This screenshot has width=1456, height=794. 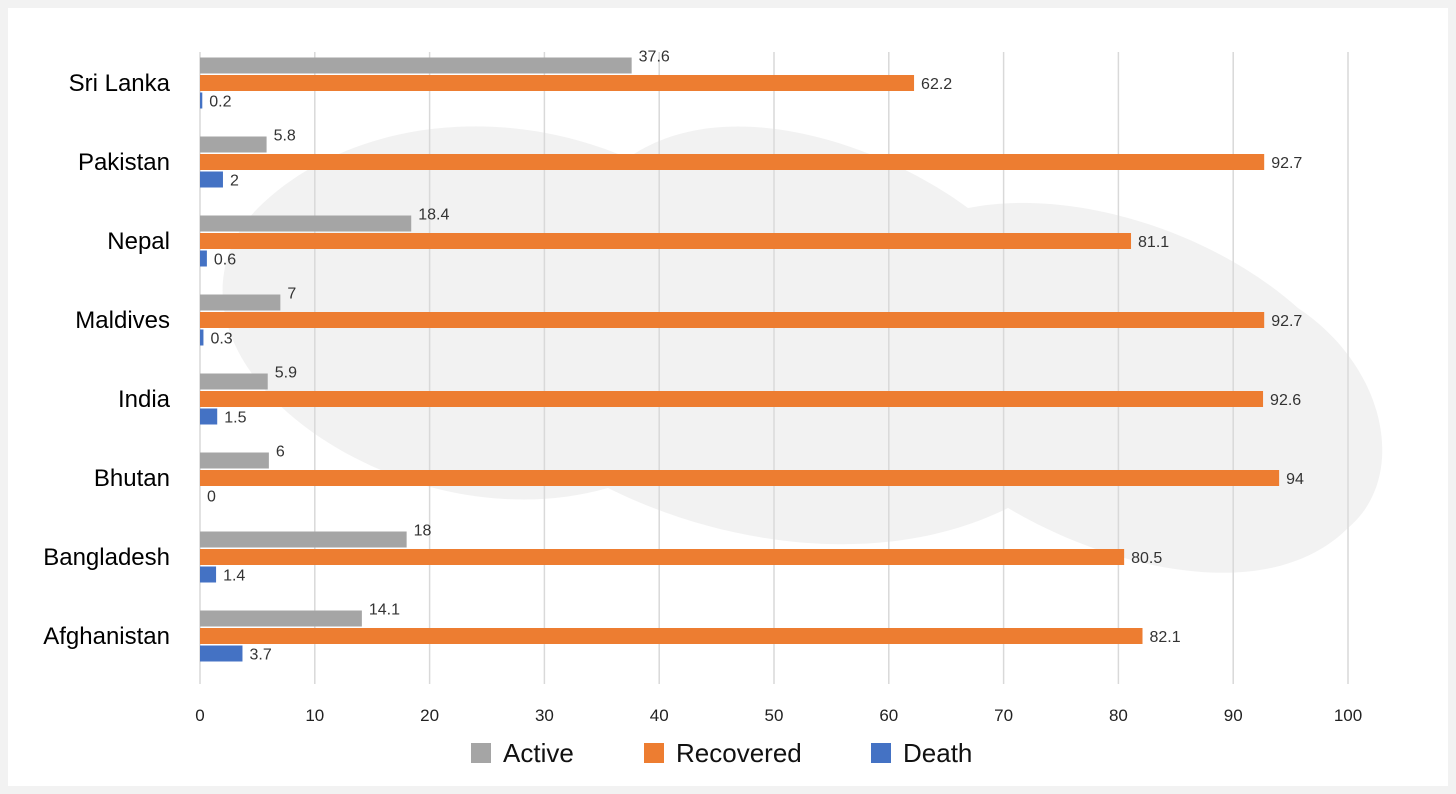 I want to click on category-label-nepal: Nepal, so click(x=138, y=241).